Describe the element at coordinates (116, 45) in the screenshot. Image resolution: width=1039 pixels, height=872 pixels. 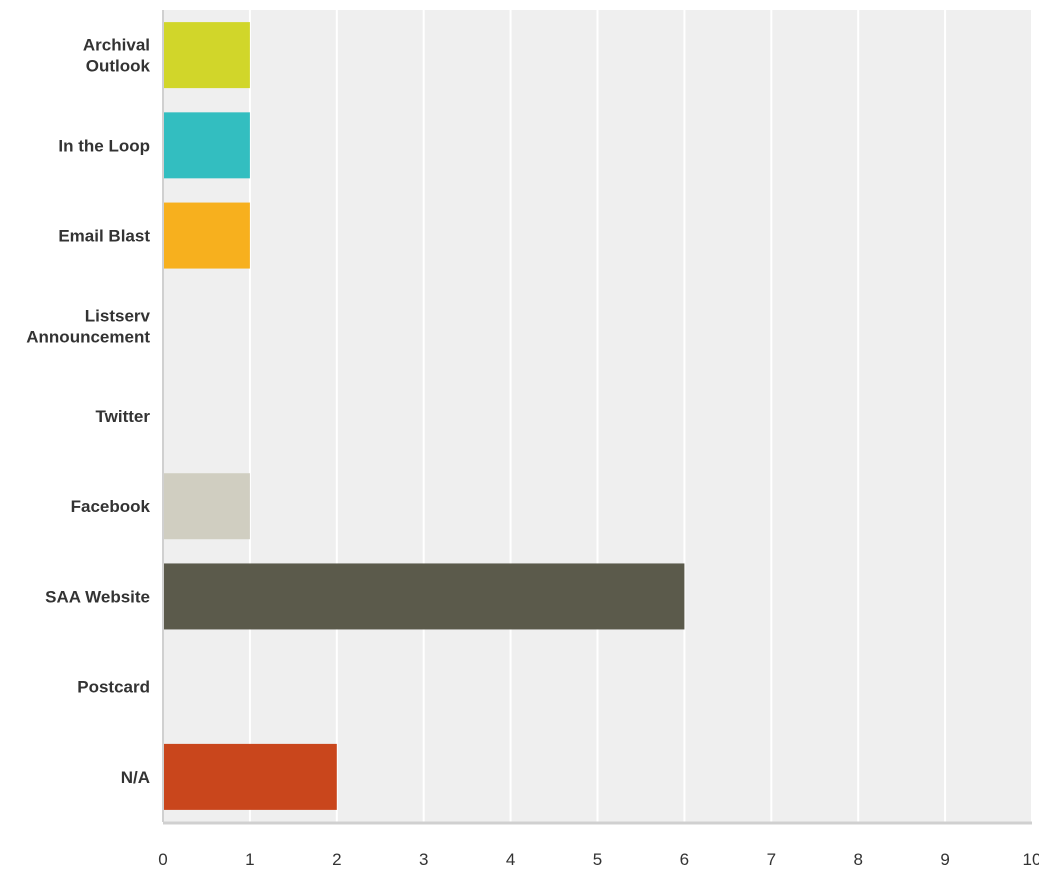
I see `category-label-line: Archival` at that location.